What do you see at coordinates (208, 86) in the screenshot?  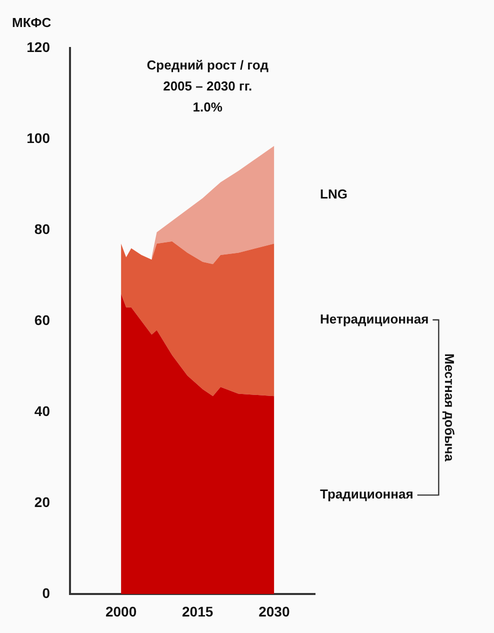 I see `annotation: Средний рост / год 2005 – 2030 гг. 1.0%` at bounding box center [208, 86].